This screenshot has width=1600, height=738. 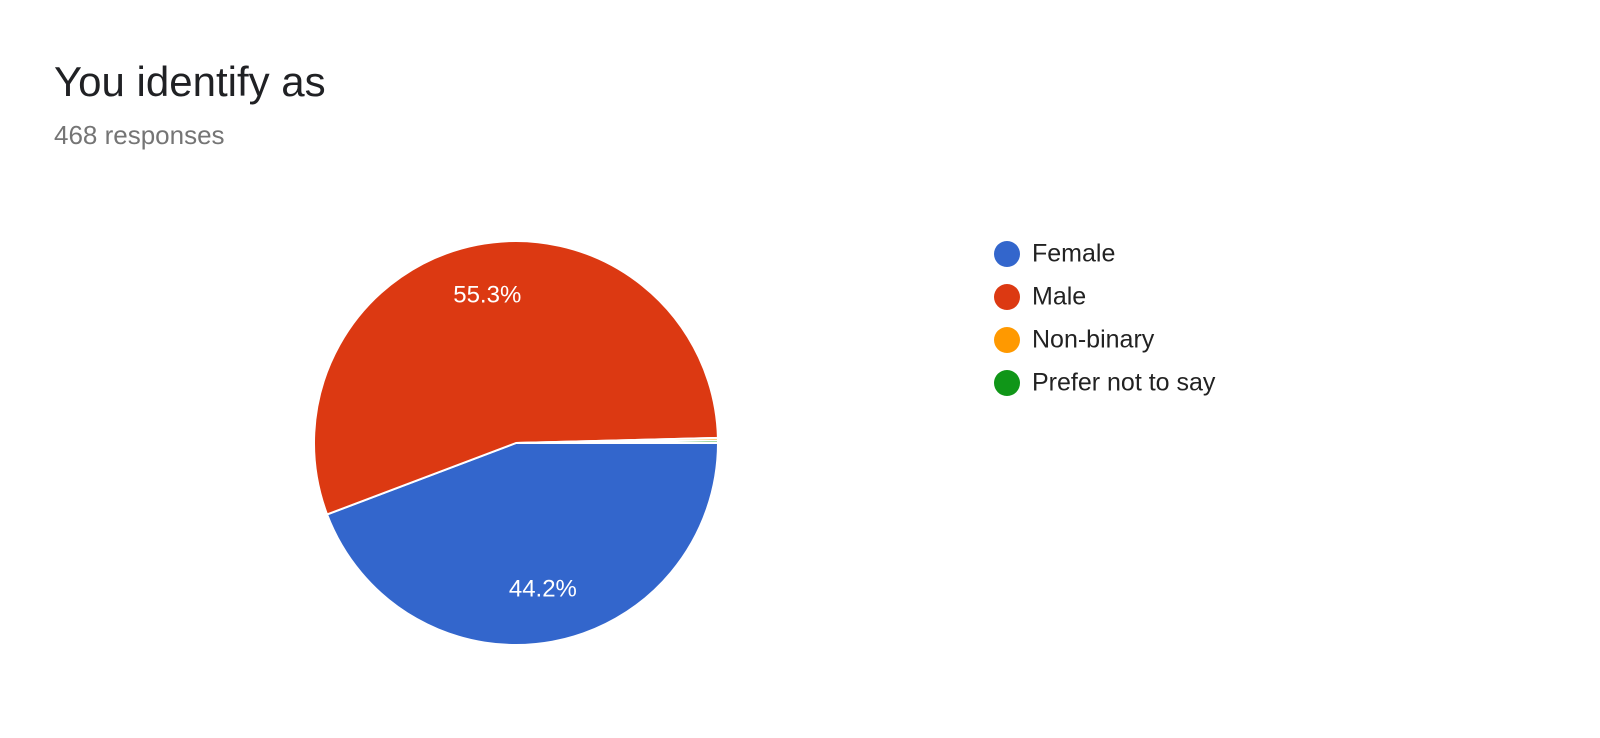 I want to click on slice-label: 55.3%, so click(x=487, y=295).